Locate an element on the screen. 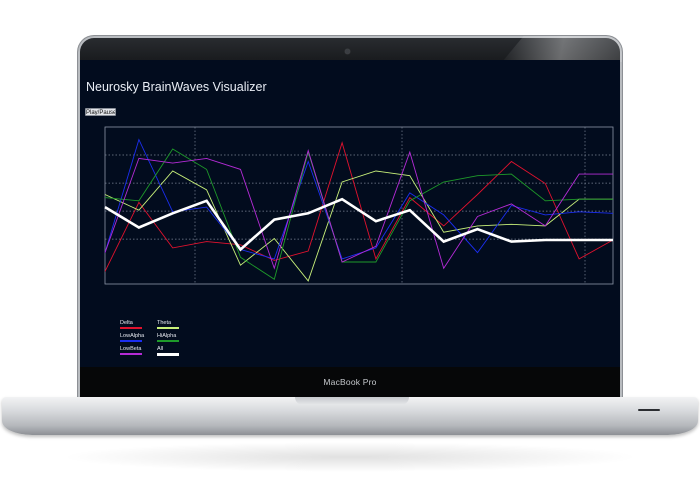 Image resolution: width=700 pixels, height=504 pixels. laptop-shadow is located at coordinates (350, 457).